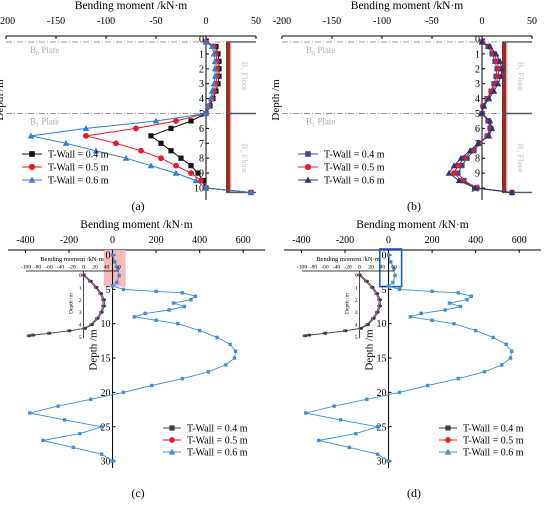  What do you see at coordinates (382, 427) in the screenshot?
I see `y-tick-label: 25` at bounding box center [382, 427].